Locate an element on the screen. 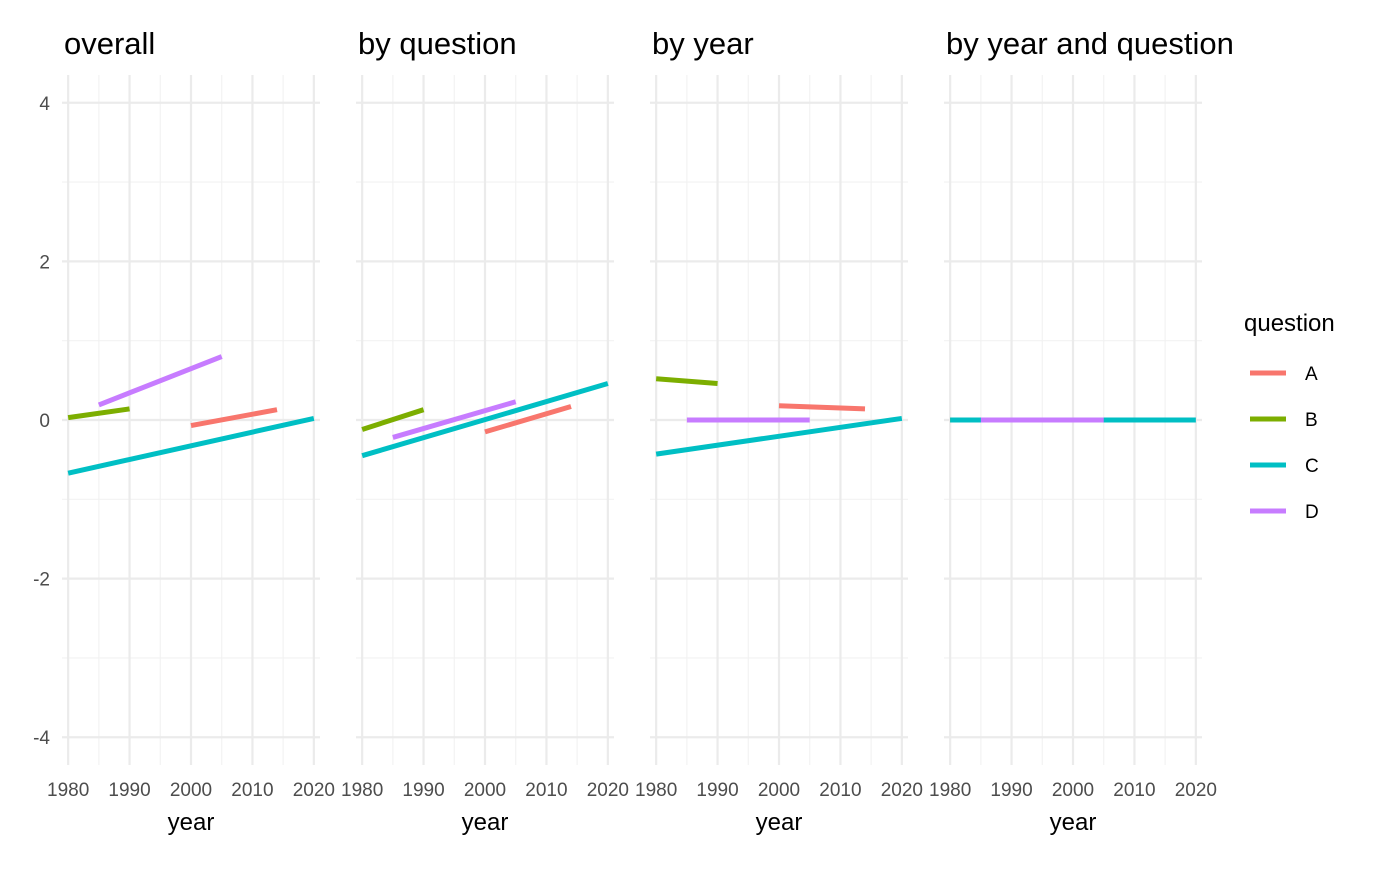 This screenshot has height=870, width=1400. panel-title: by year is located at coordinates (703, 43).